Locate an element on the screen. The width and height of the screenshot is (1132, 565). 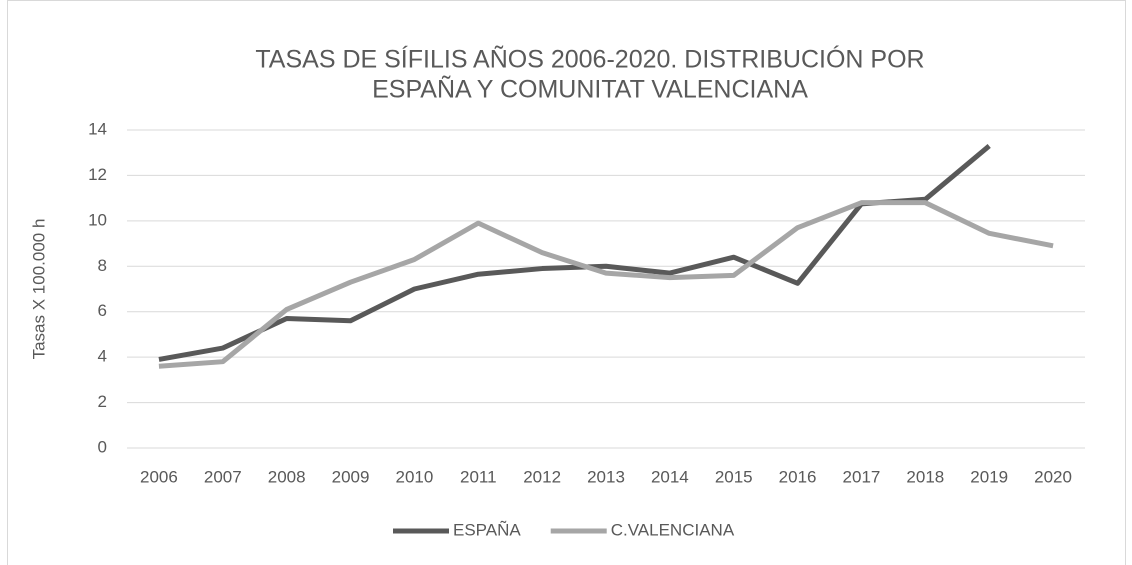
x-tick-label: 2016 is located at coordinates (798, 476).